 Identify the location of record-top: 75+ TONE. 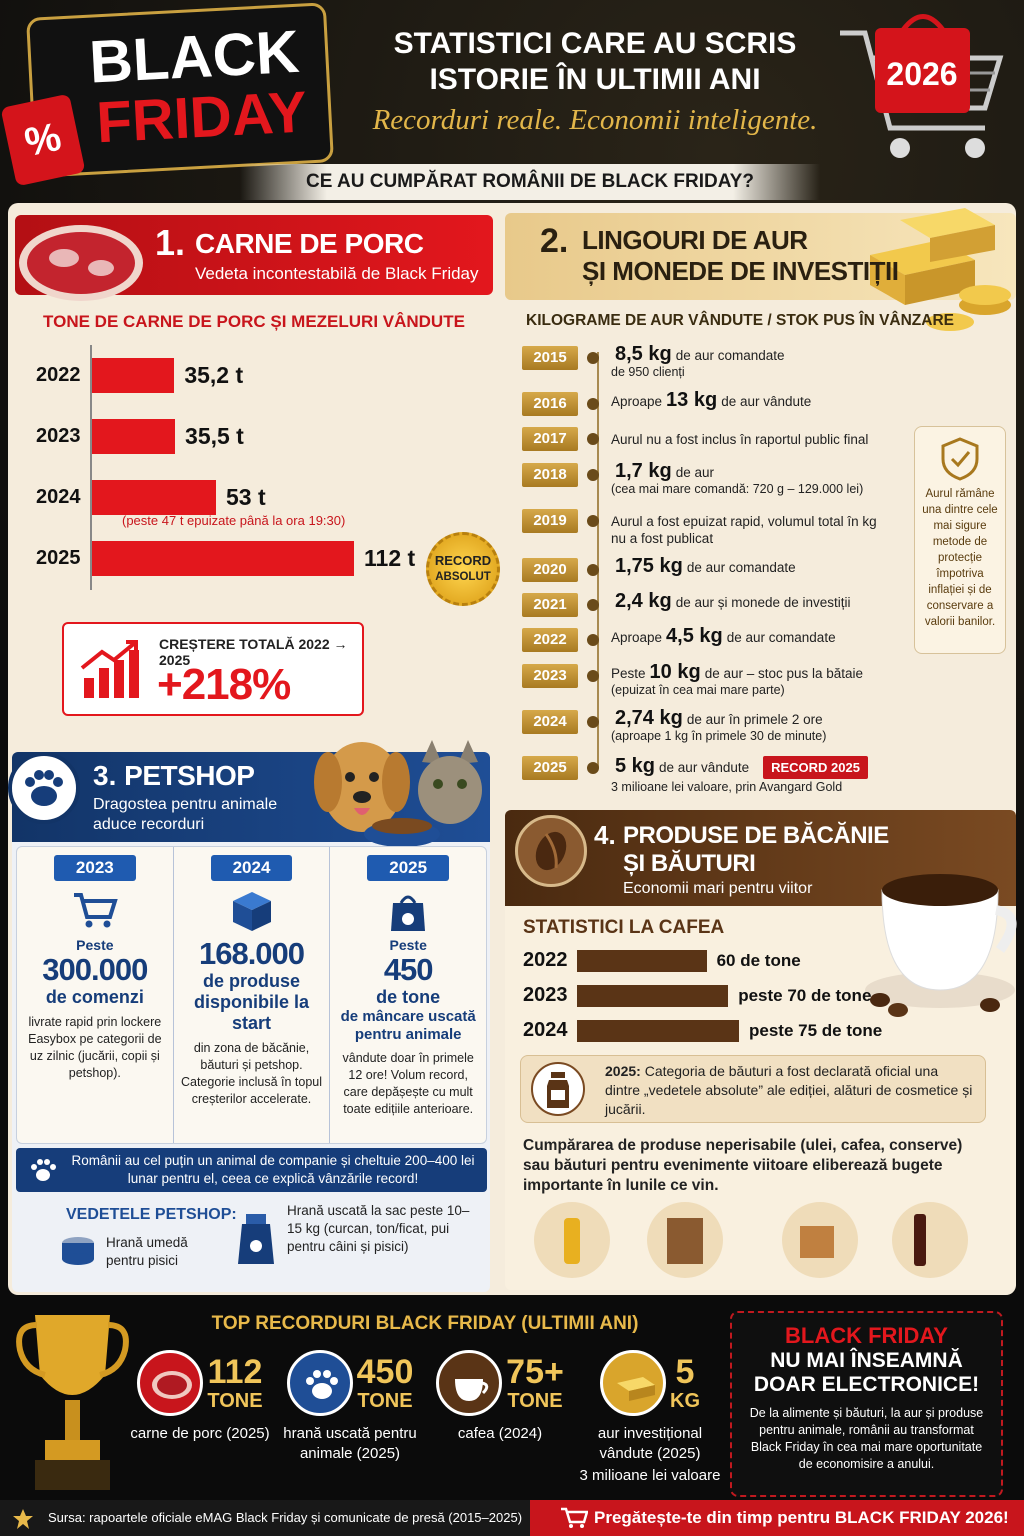
(500, 1383).